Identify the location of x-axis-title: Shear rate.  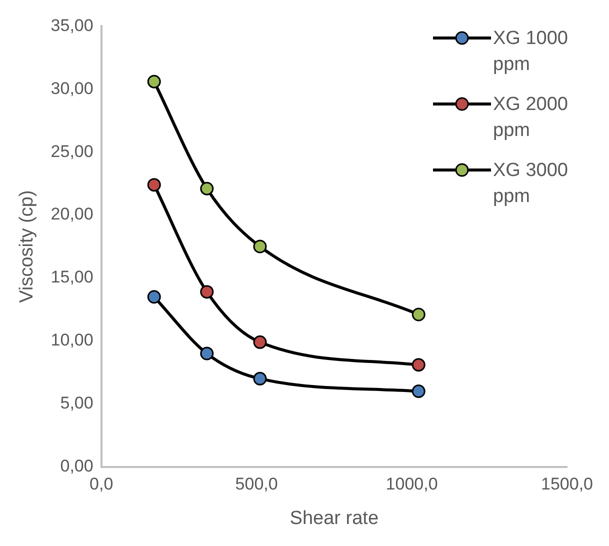
(334, 518).